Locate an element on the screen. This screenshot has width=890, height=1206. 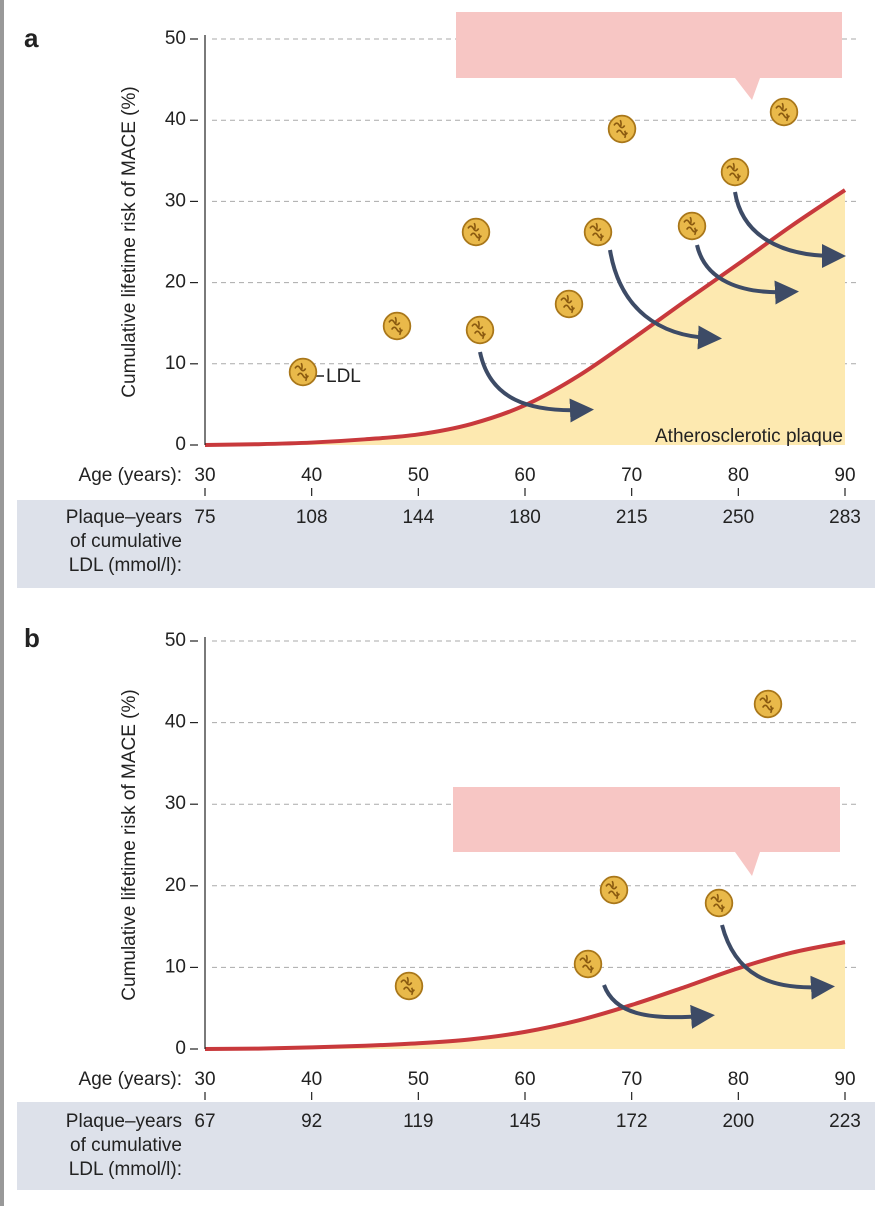
row-value: 172 is located at coordinates (632, 1121).